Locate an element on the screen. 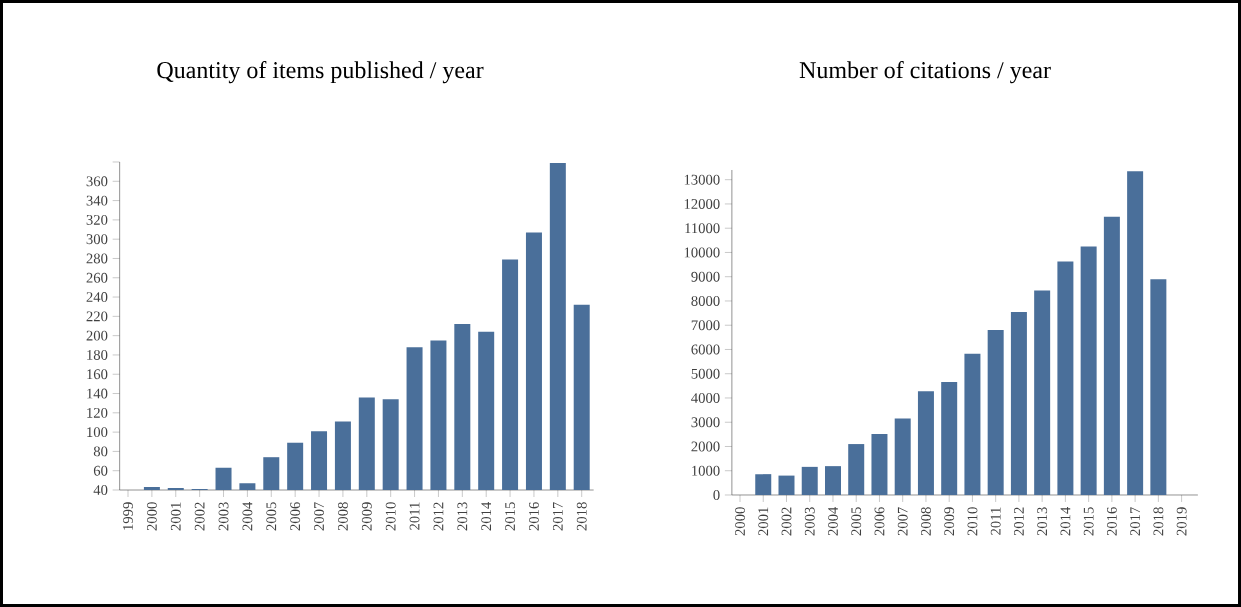  y-tick-label: 12000 is located at coordinates (702, 204).